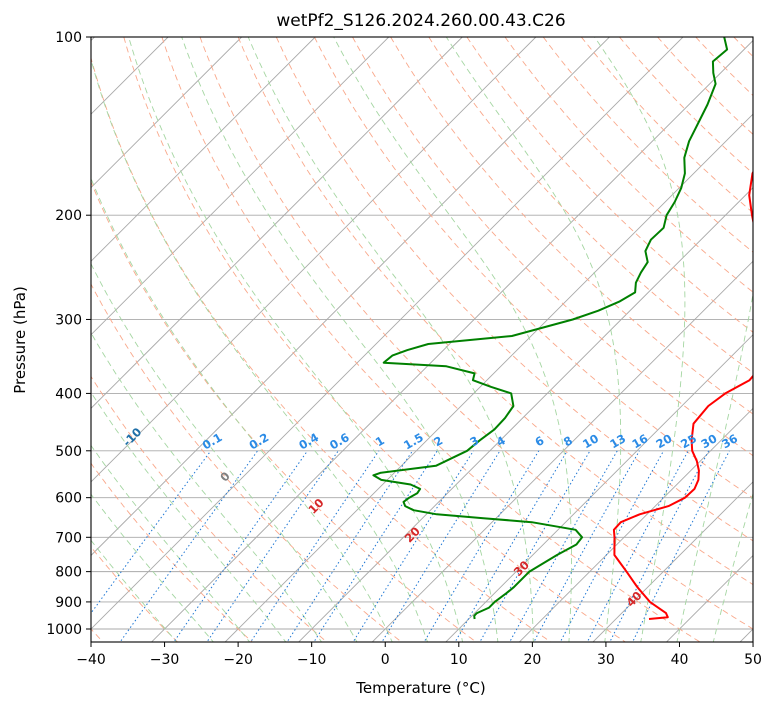 The width and height of the screenshot is (775, 708). I want to click on dry-adiabat-label: 10, so click(315, 505).